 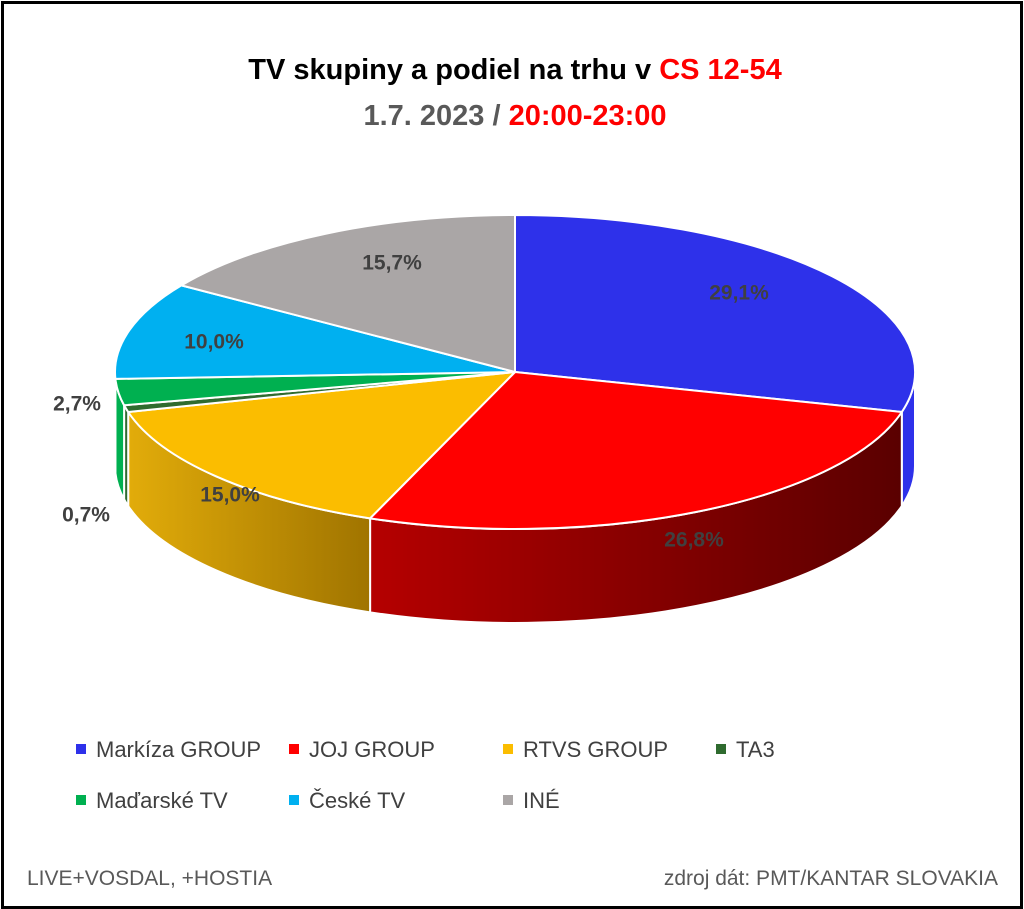 I want to click on legend-item-markiza: Markíza GROUP, so click(x=168, y=750).